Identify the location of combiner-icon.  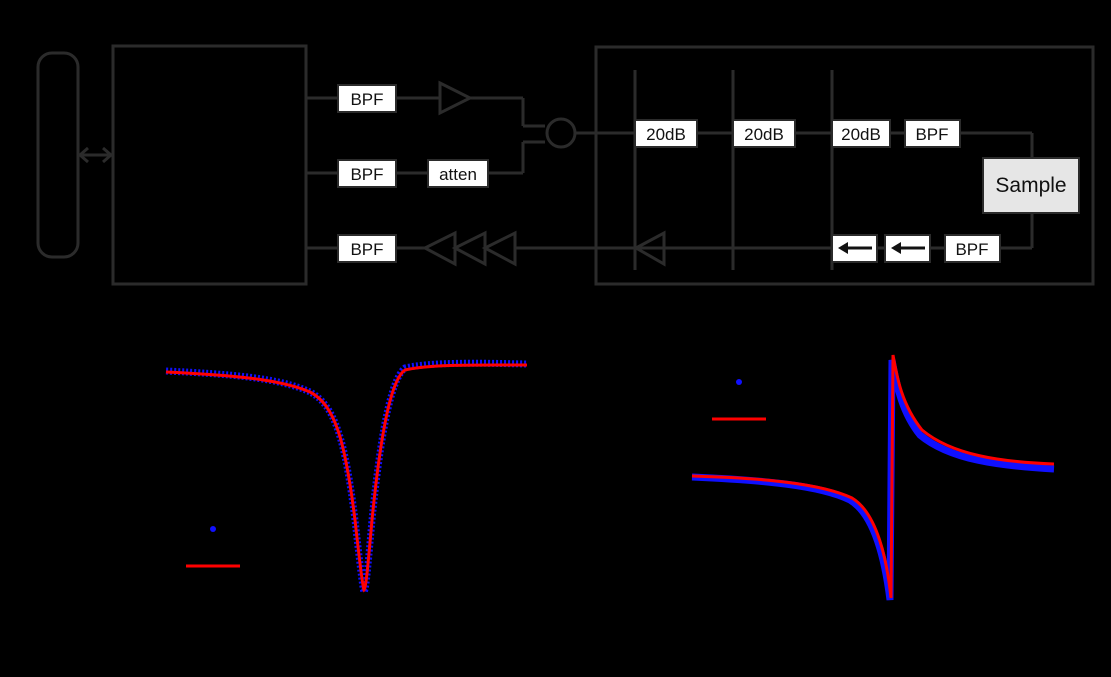
(561, 133).